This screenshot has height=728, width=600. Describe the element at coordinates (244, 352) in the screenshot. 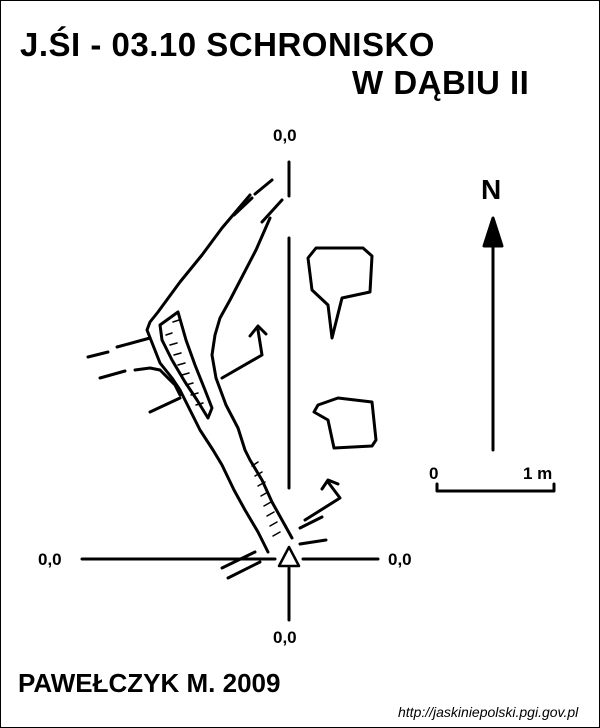

I see `slope-arrow-upper` at that location.